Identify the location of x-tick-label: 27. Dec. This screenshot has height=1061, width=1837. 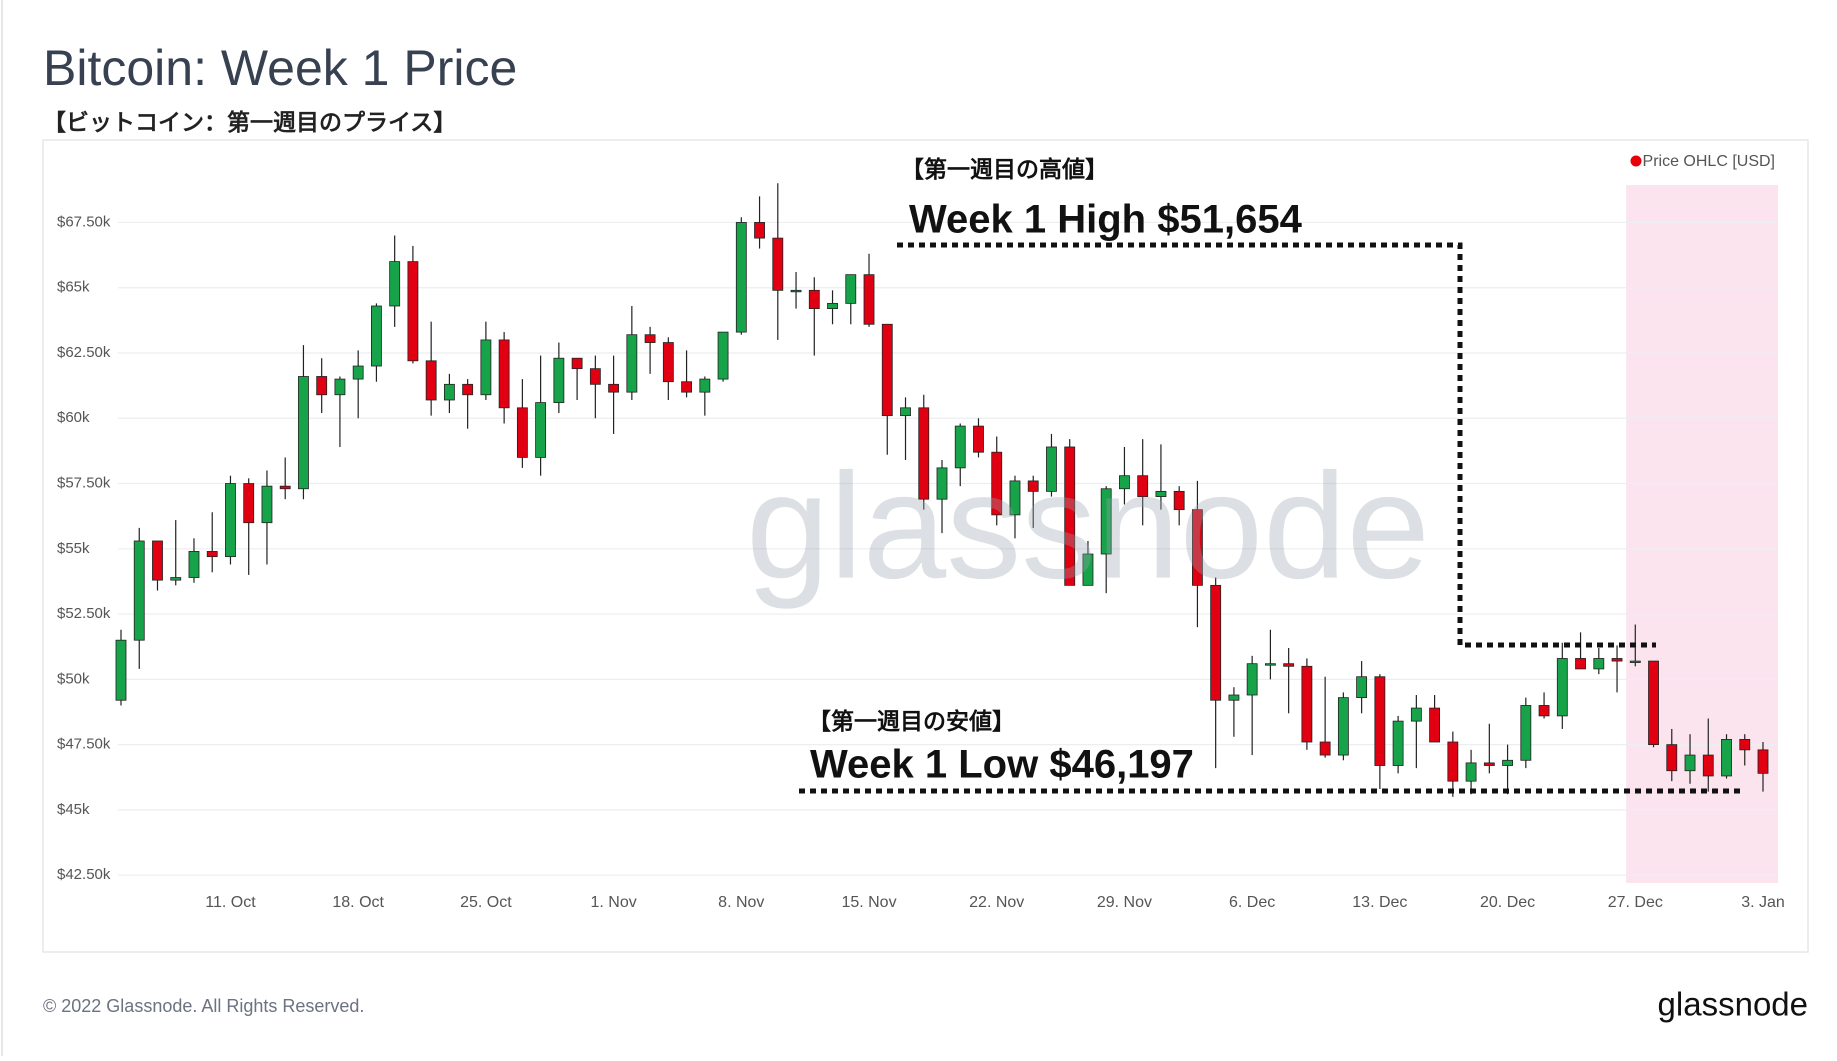
(1635, 902).